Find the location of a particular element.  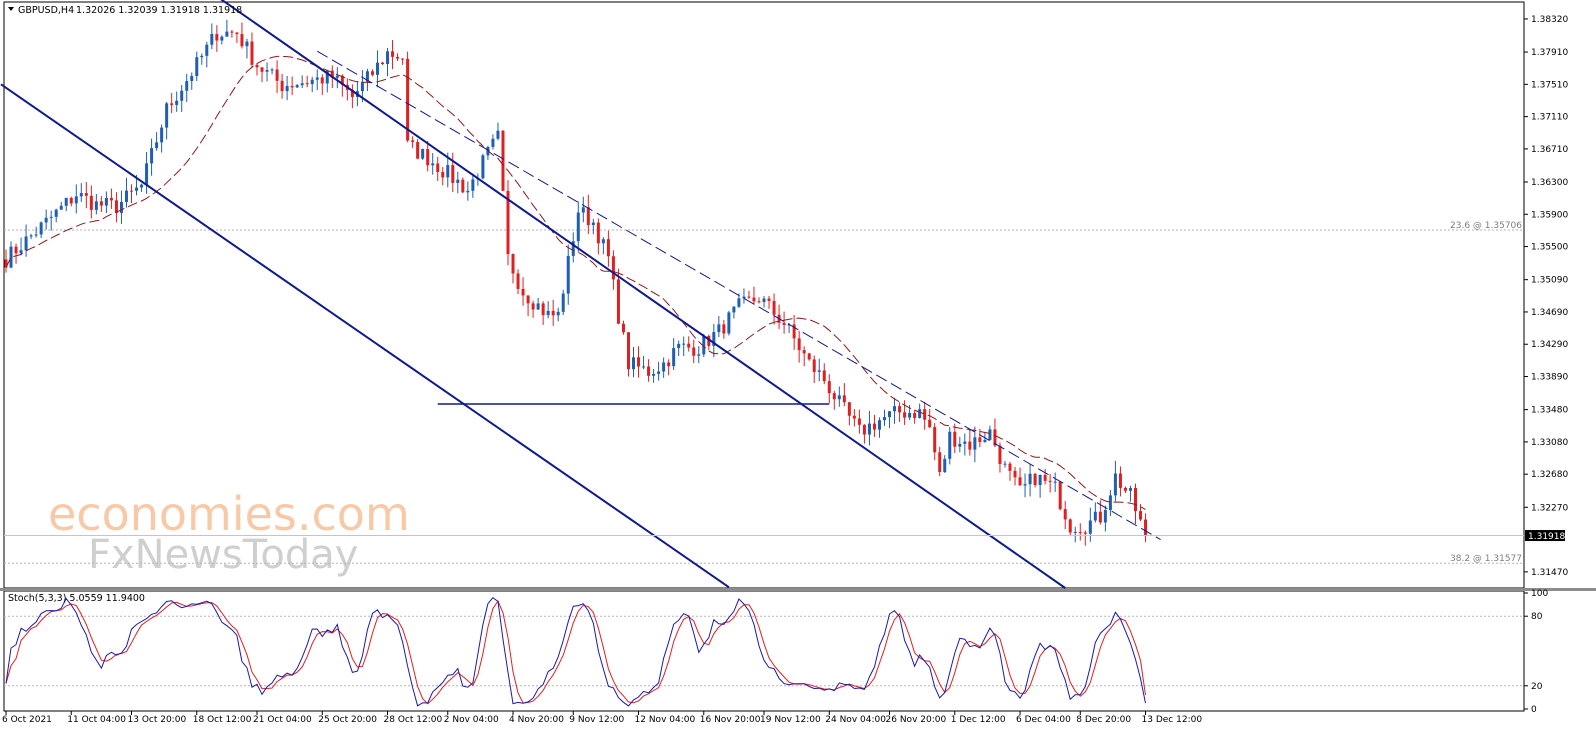

fib-level-label: 38.2 @ 1.31577 is located at coordinates (1486, 559).